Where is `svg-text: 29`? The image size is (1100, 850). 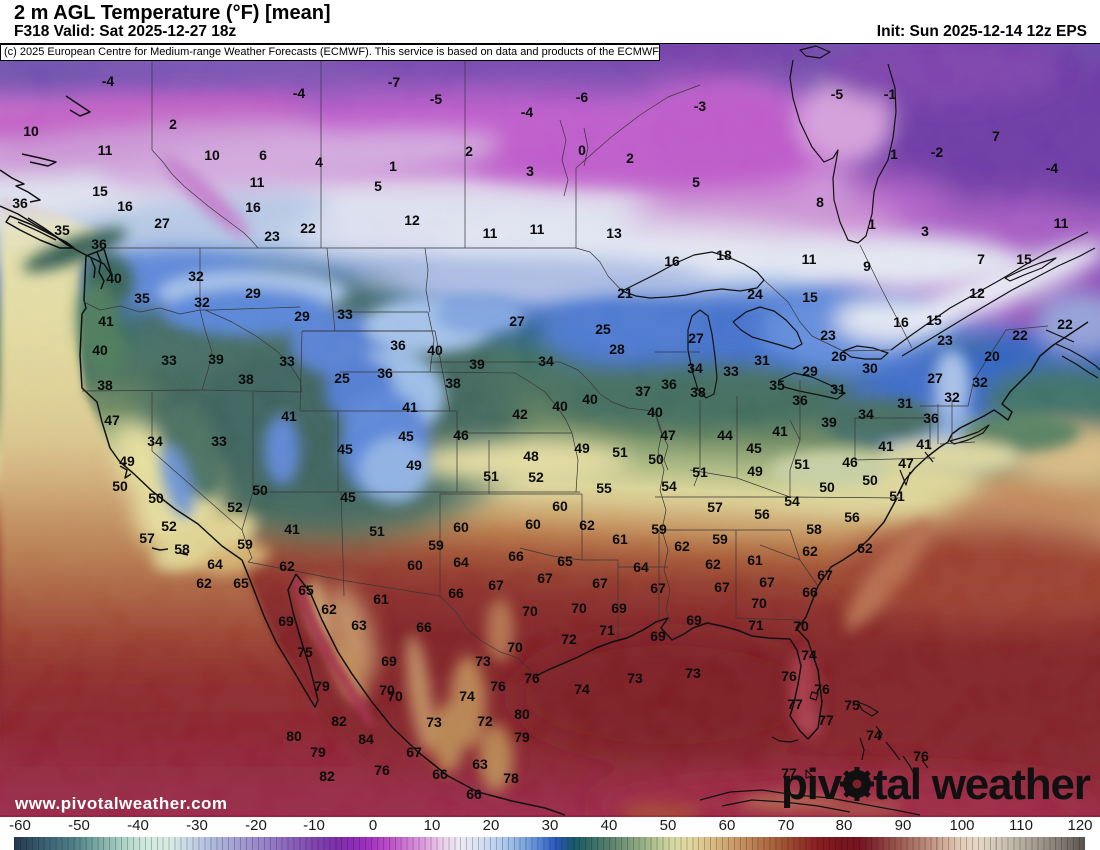 svg-text: 29 is located at coordinates (302, 316).